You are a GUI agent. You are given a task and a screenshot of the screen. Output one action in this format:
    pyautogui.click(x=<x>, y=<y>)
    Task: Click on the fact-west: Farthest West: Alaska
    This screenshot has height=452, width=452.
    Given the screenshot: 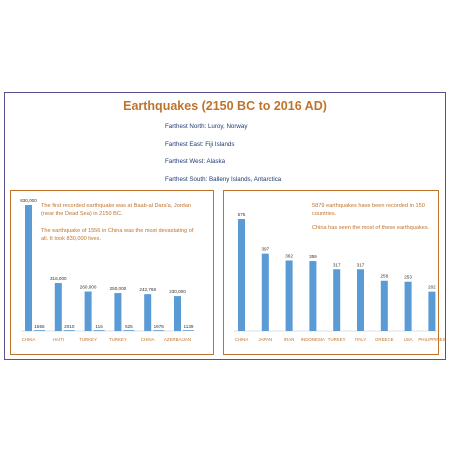 What is the action you would take?
    pyautogui.click(x=195, y=161)
    